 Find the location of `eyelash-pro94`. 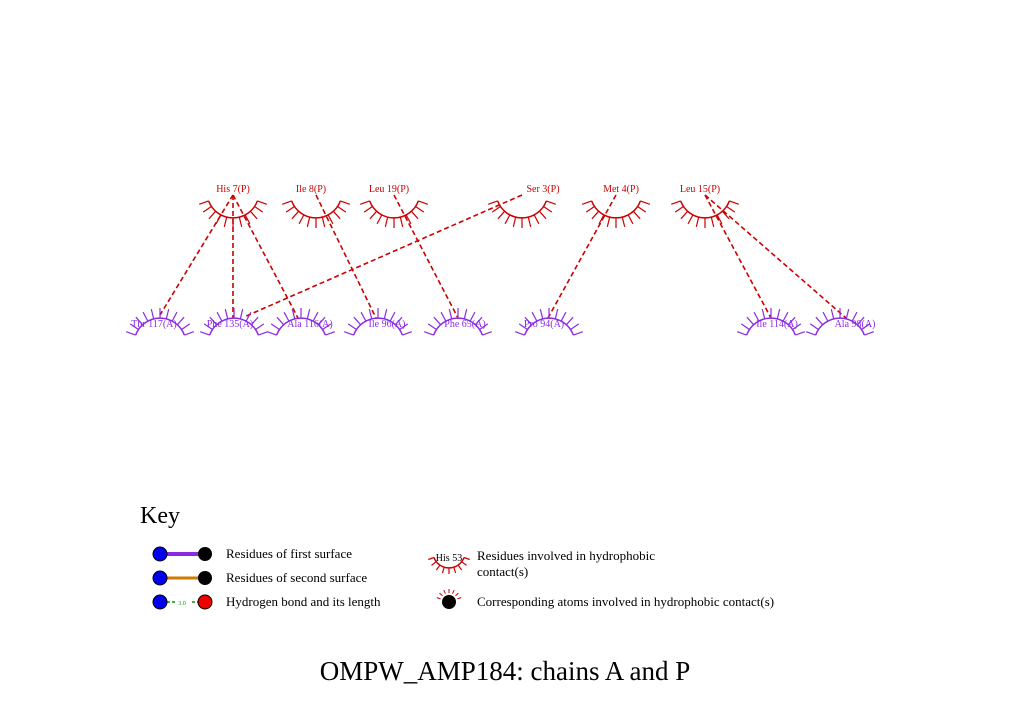

eyelash-pro94 is located at coordinates (549, 322).